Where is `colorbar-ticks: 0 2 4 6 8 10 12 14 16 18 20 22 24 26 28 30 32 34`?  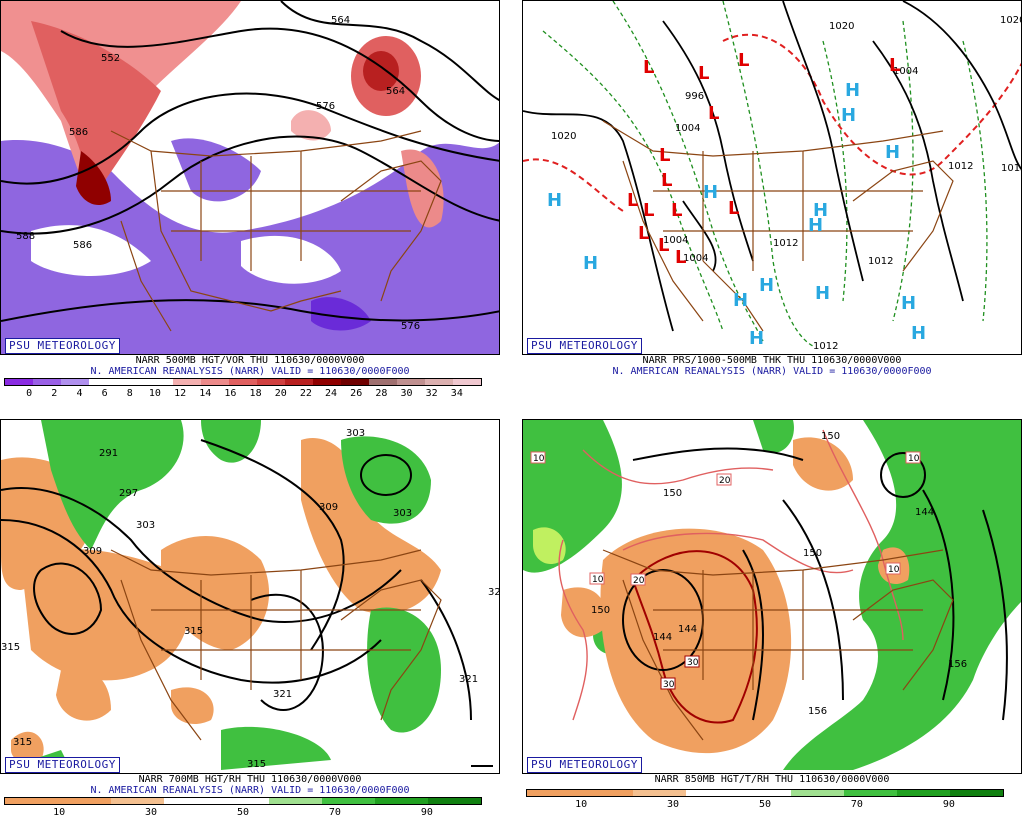 colorbar-ticks: 0 2 4 6 8 10 12 14 16 18 20 22 24 26 28 30 32 34 is located at coordinates (243, 394).